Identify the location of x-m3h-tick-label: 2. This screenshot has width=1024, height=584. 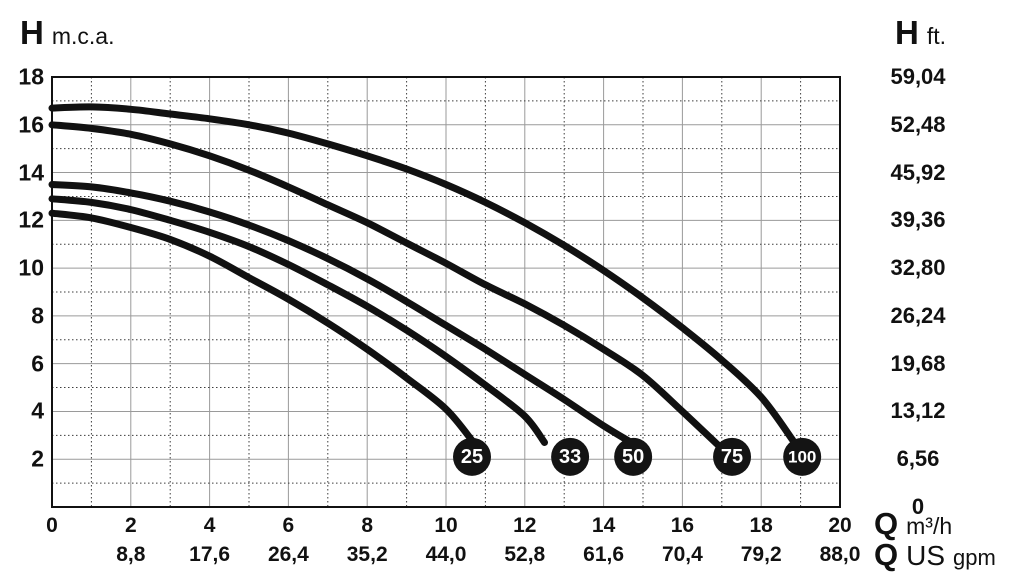
(130, 525).